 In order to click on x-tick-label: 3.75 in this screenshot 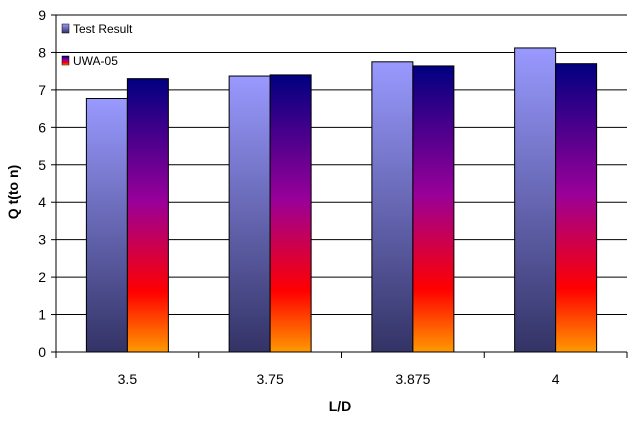, I will do `click(270, 379)`.